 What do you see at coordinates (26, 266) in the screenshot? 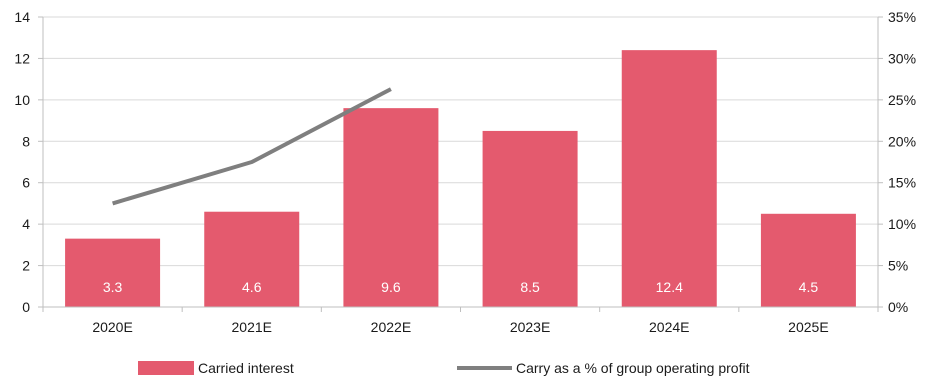
I see `y-left-tick-label: 2` at bounding box center [26, 266].